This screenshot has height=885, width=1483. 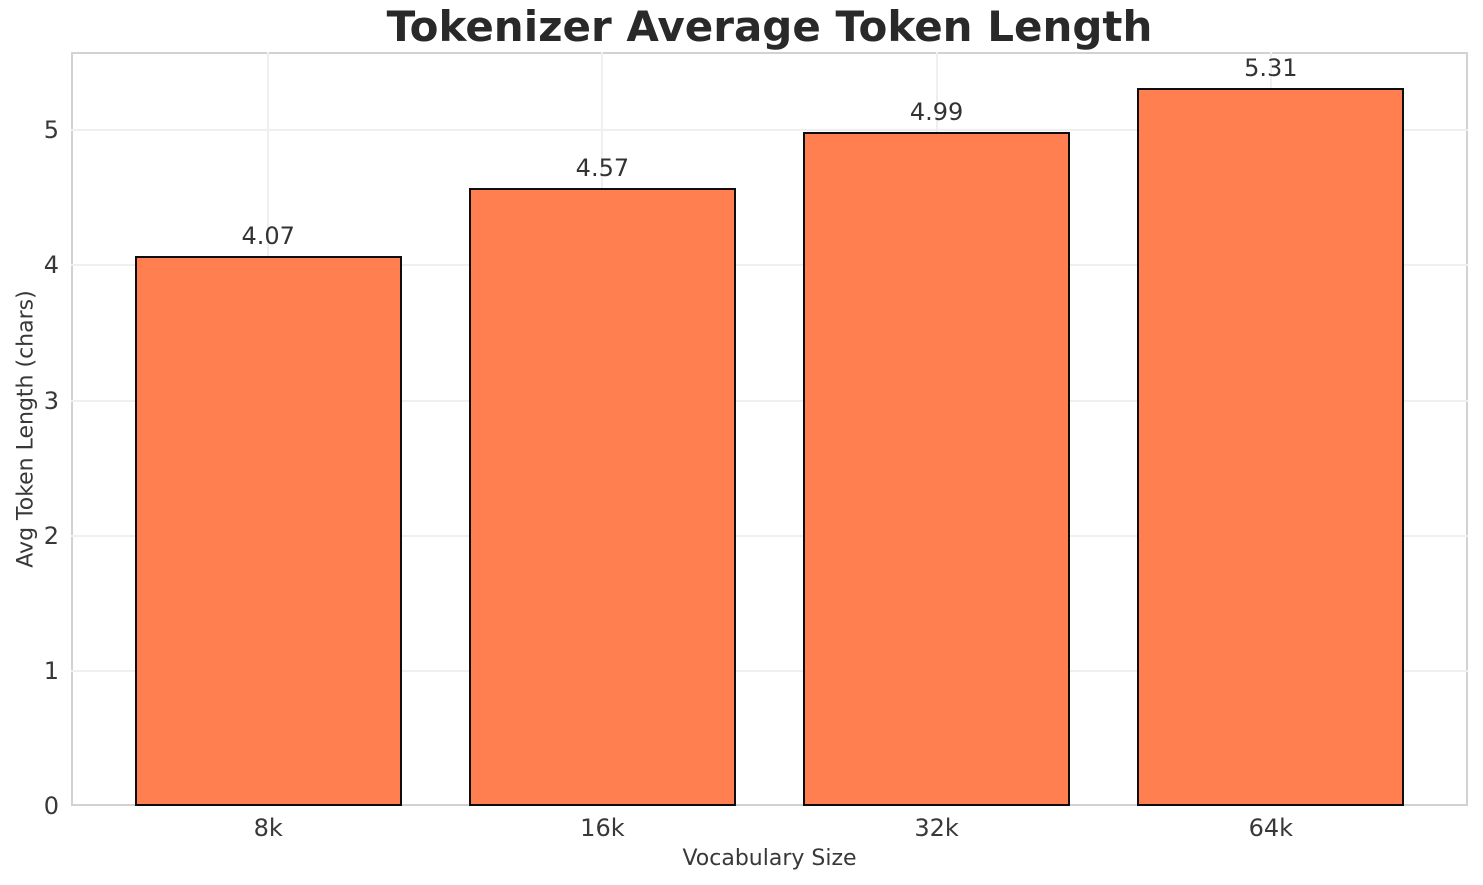 I want to click on y-tick-label: 0, so click(x=51, y=806).